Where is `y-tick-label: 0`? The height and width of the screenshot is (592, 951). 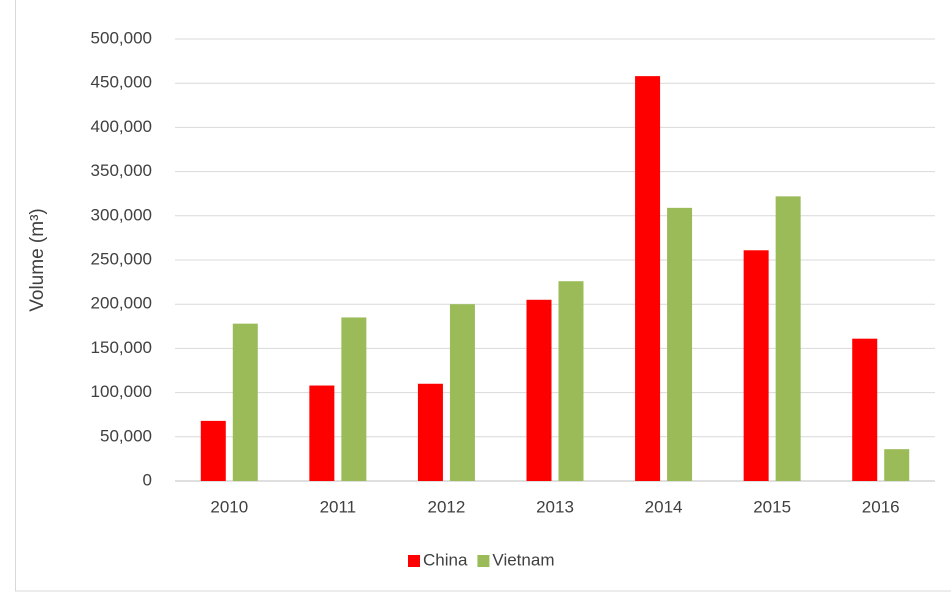
y-tick-label: 0 is located at coordinates (147, 479).